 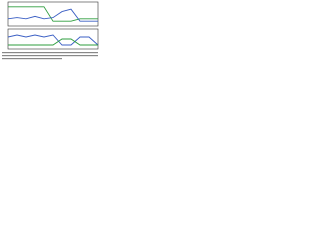 I want to click on figure, so click(x=50, y=30).